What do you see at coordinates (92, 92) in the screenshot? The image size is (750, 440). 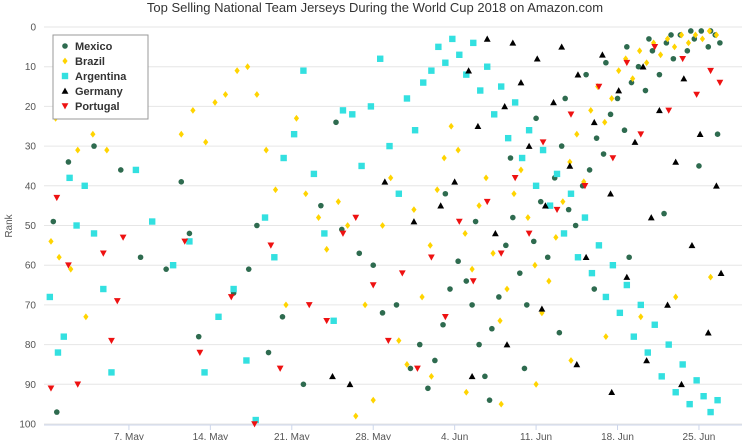 I see `legend-item-germany: Germany` at bounding box center [92, 92].